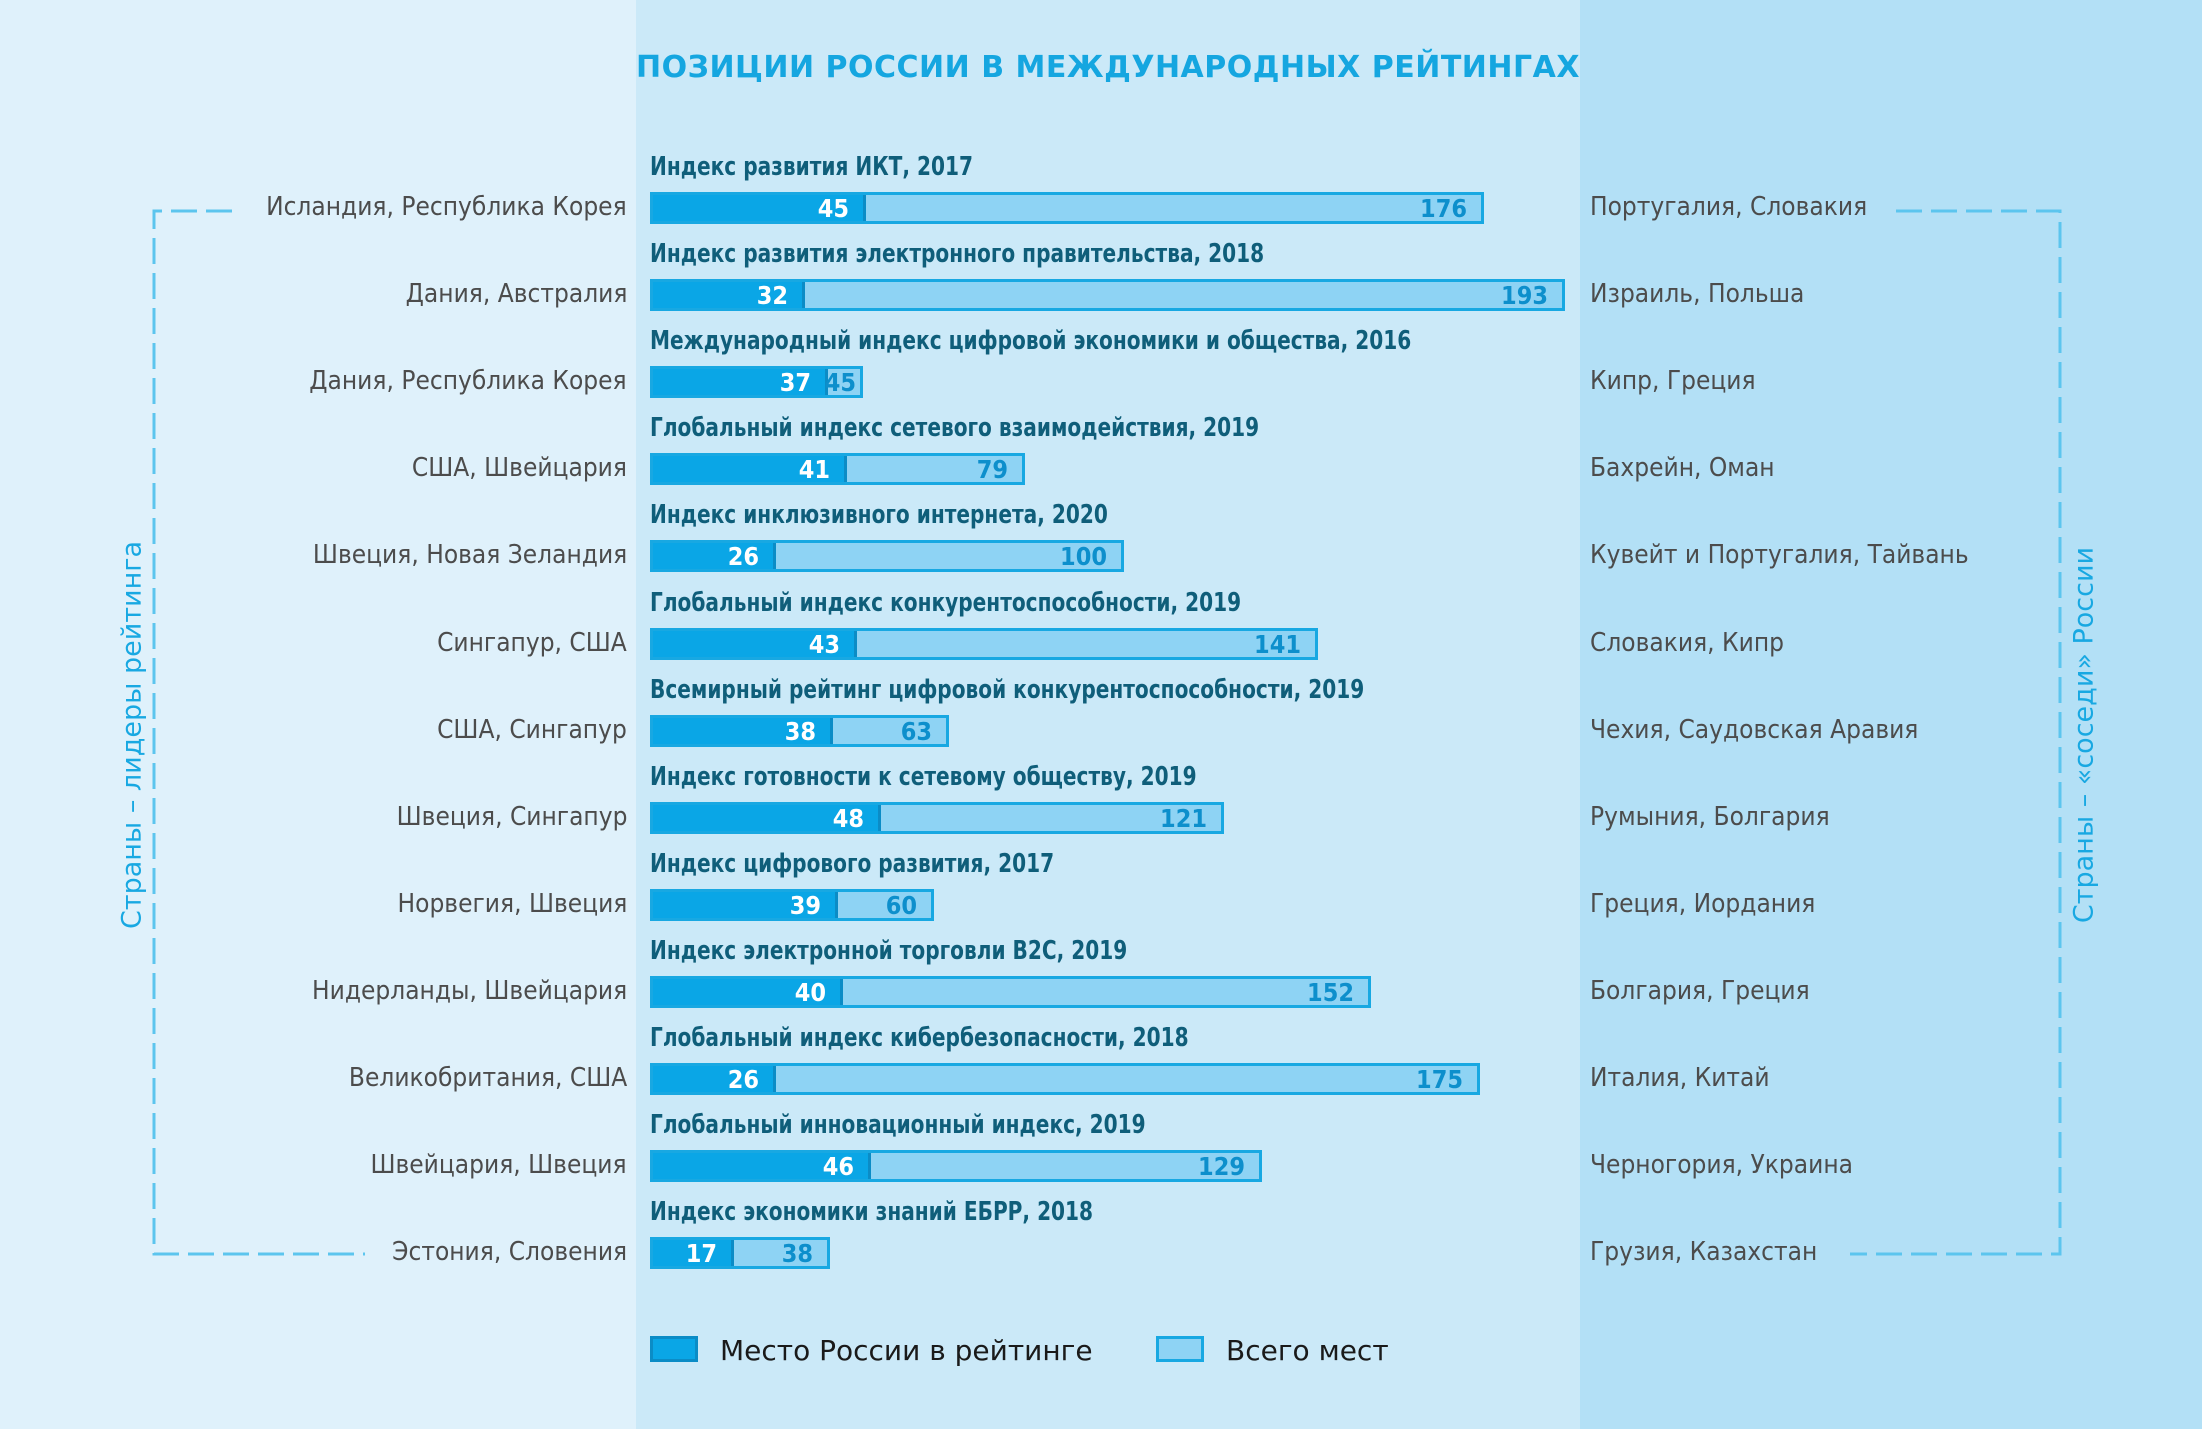 The image size is (2202, 1429). What do you see at coordinates (509, 1252) in the screenshot?
I see `leader-countries: Эстония, Словения` at bounding box center [509, 1252].